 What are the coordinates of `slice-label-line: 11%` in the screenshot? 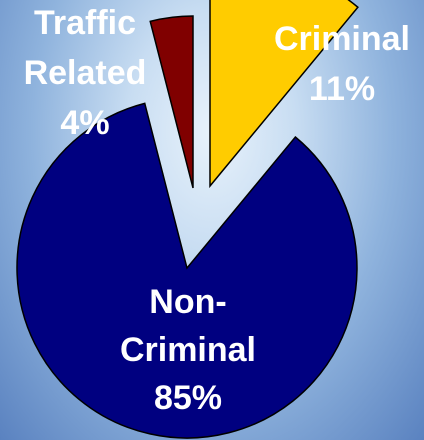 It's located at (342, 89).